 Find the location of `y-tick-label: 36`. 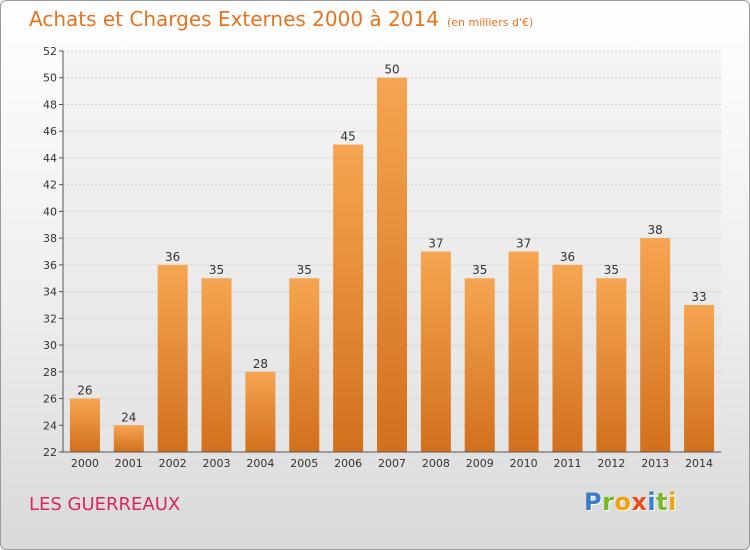

y-tick-label: 36 is located at coordinates (50, 265).